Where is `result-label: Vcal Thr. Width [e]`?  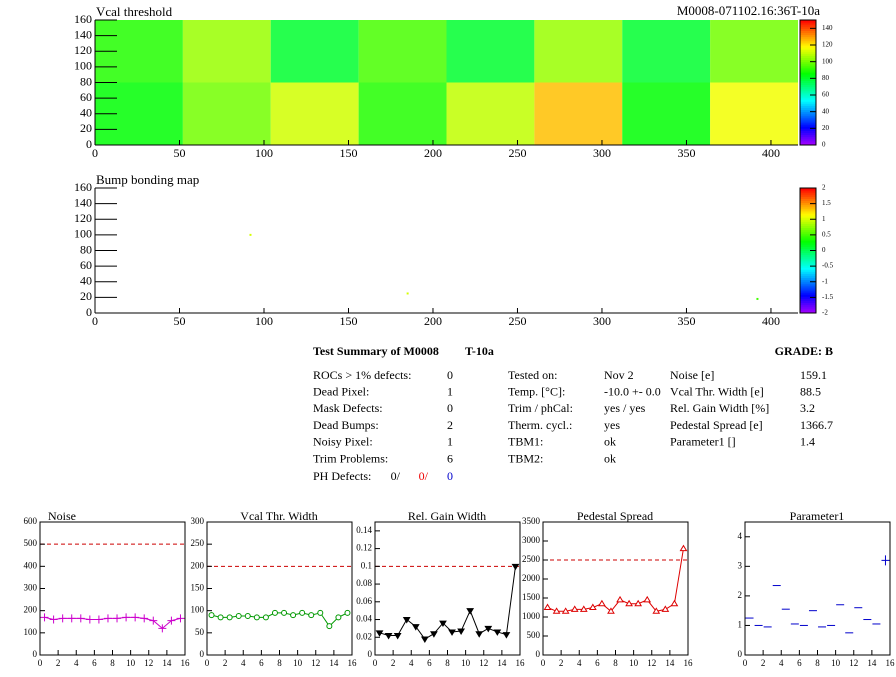 result-label: Vcal Thr. Width [e] is located at coordinates (717, 391).